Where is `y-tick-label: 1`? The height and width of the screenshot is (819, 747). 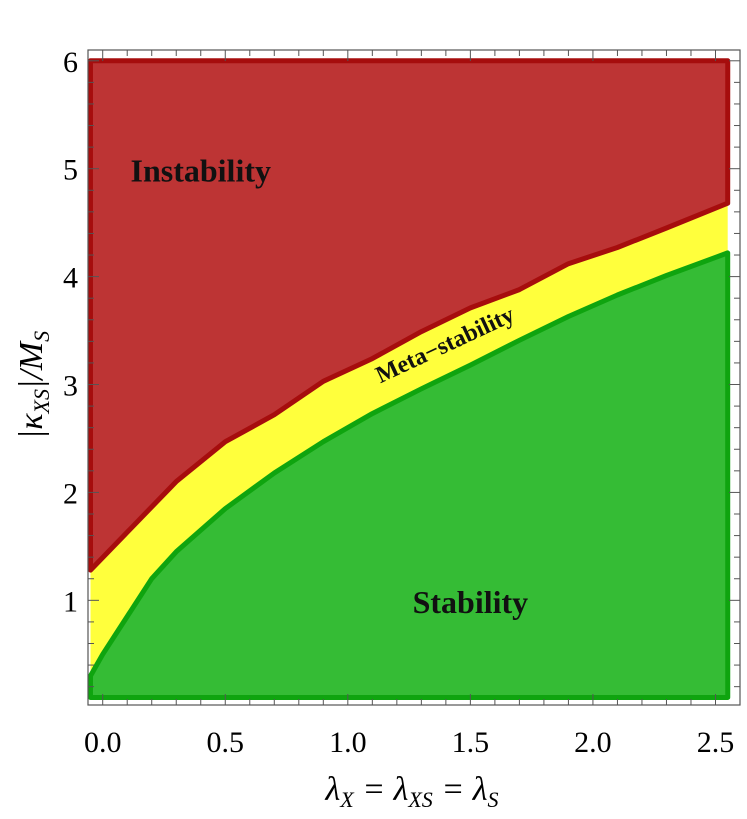
y-tick-label: 1 is located at coordinates (70, 601).